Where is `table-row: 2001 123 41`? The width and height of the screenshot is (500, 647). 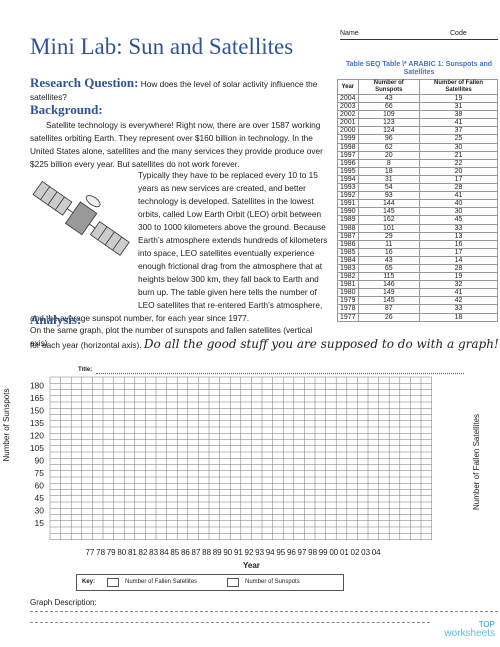 table-row: 2001 123 41 is located at coordinates (417, 123).